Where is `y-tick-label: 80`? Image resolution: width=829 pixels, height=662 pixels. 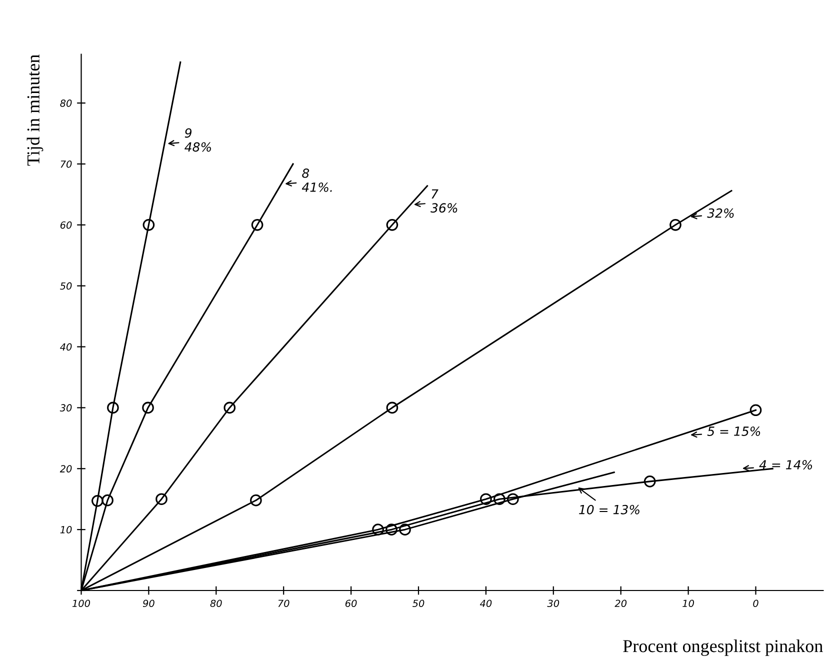
y-tick-label: 80 is located at coordinates (66, 103).